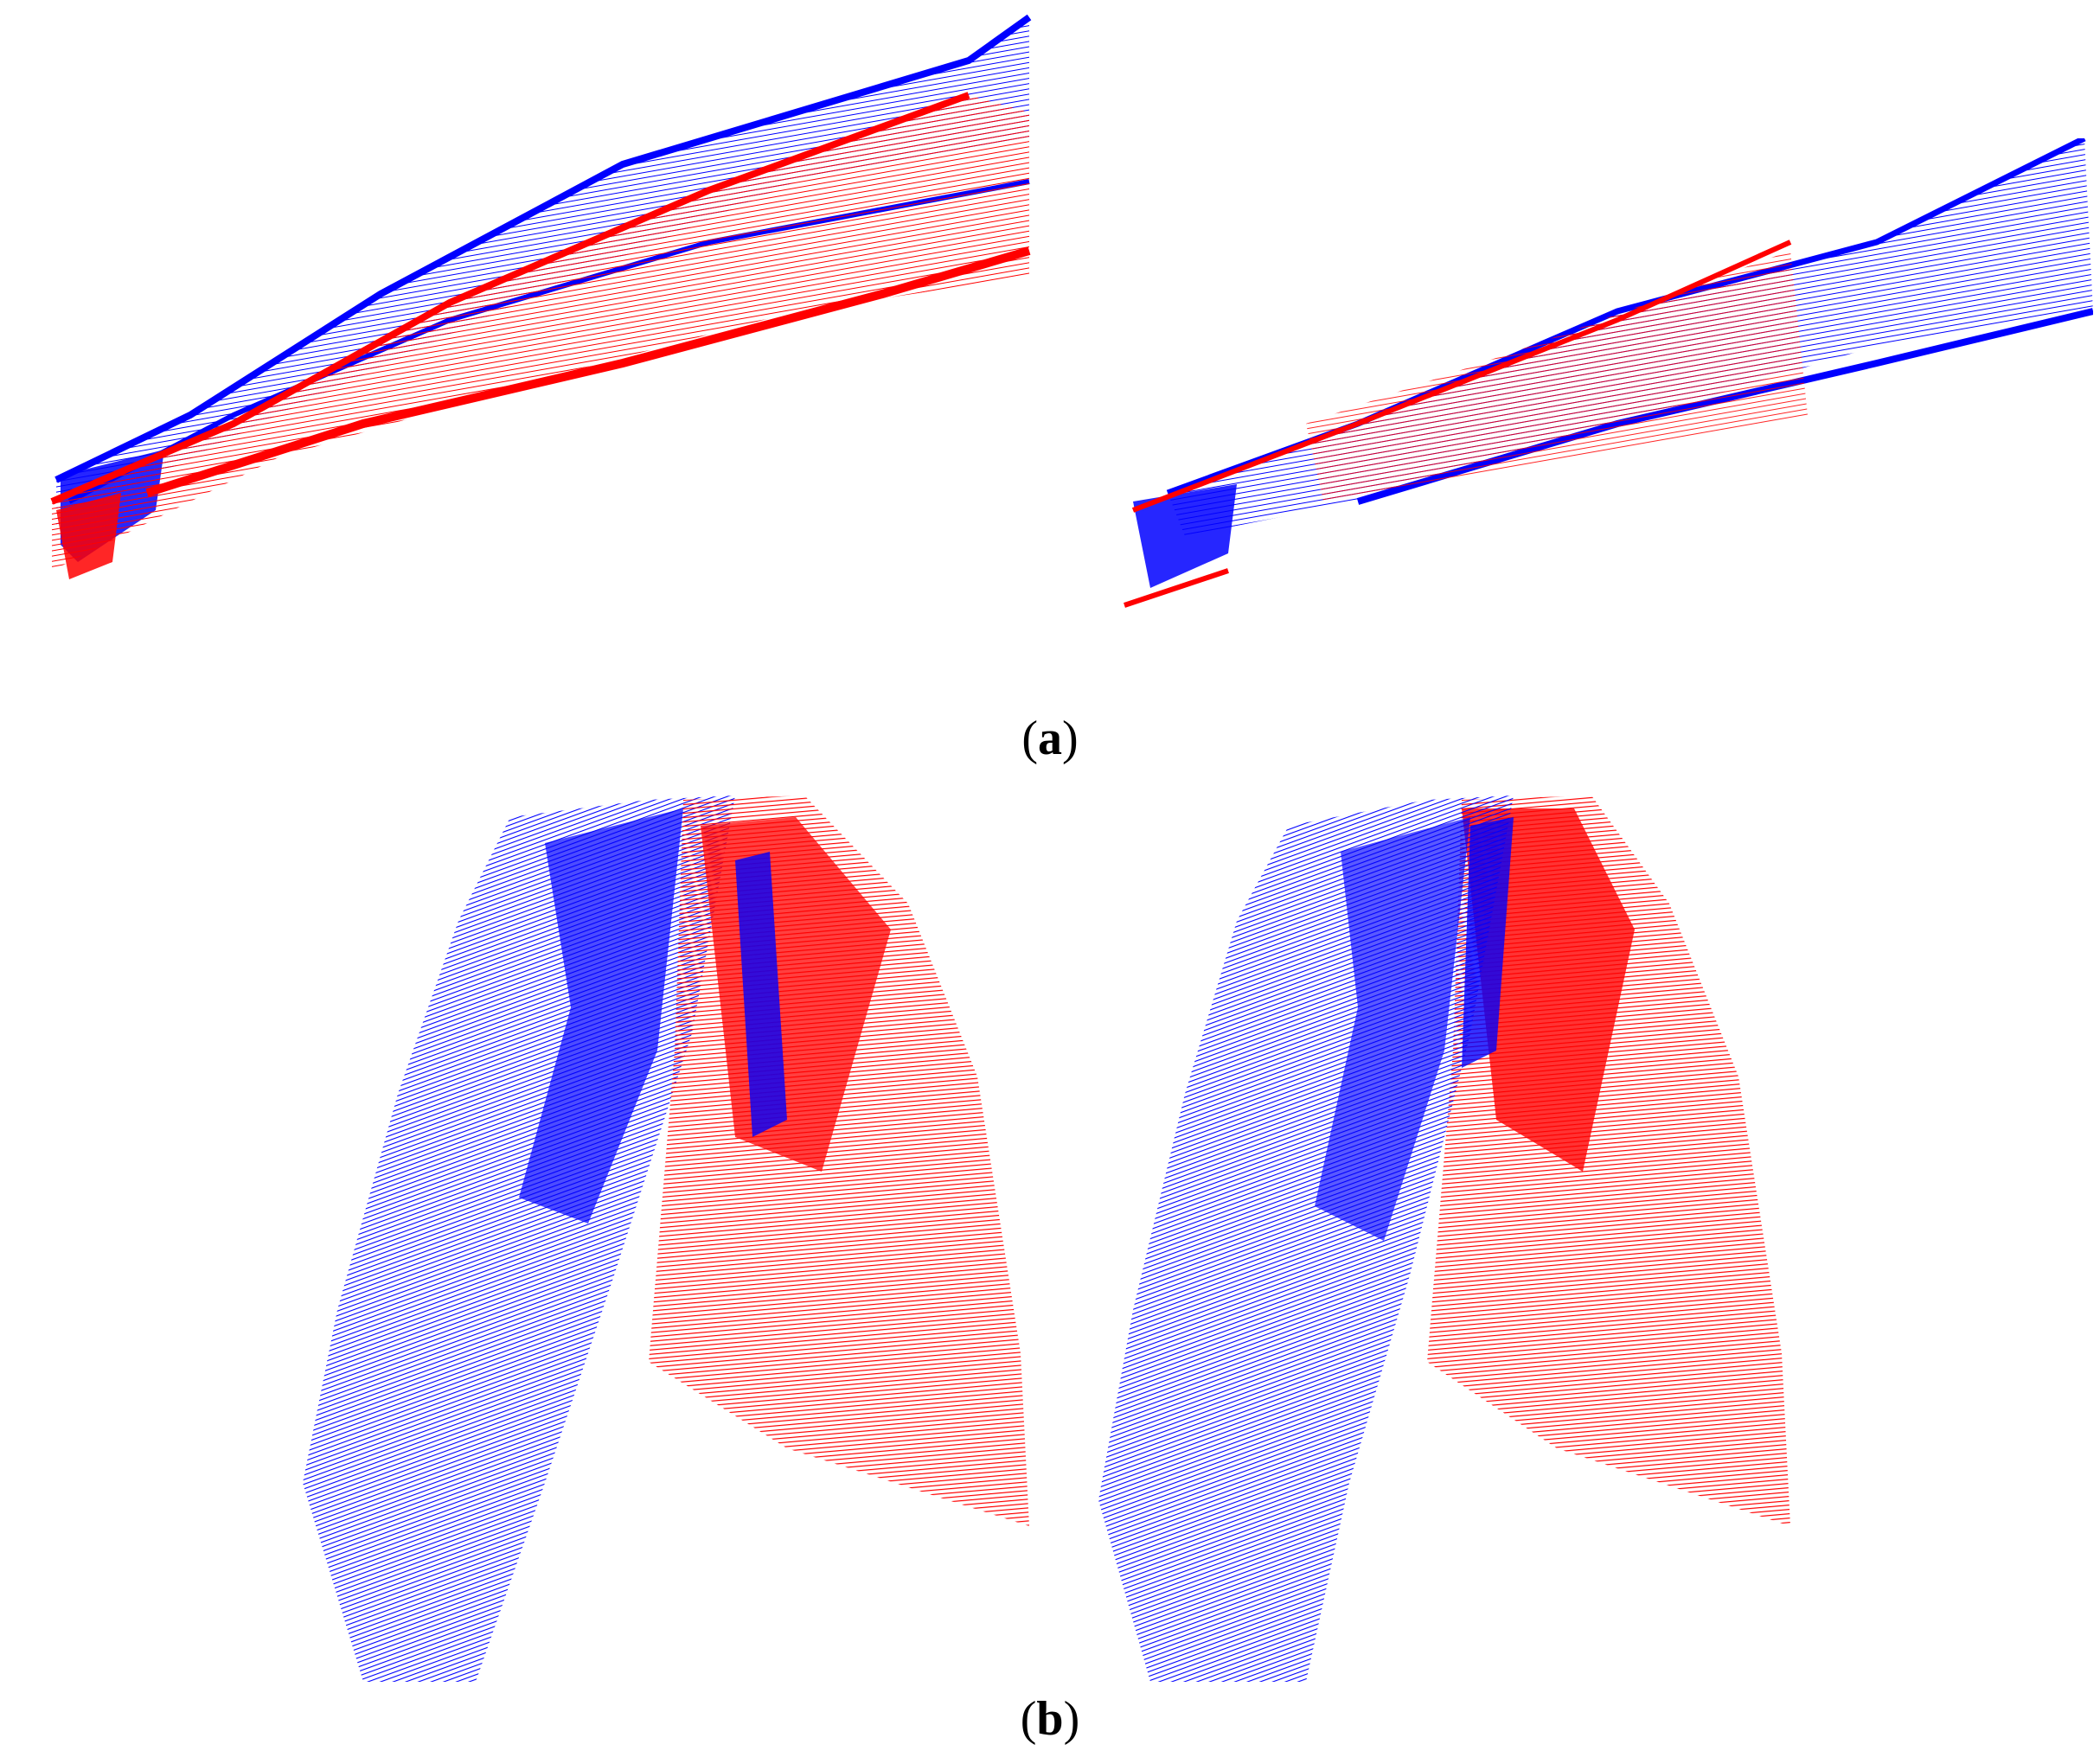 This screenshot has height=1757, width=2100. I want to click on subfigure-a-right-point-cloud, so click(1595, 380).